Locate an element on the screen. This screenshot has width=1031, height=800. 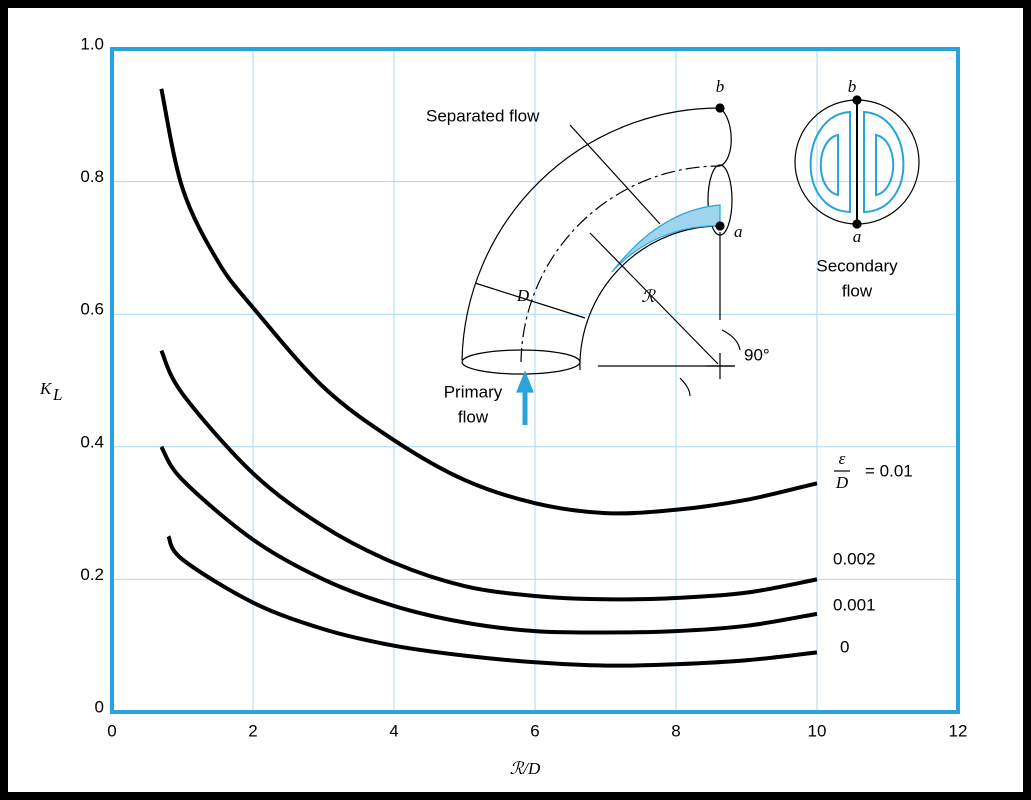
epsilon: ε is located at coordinates (842, 458).